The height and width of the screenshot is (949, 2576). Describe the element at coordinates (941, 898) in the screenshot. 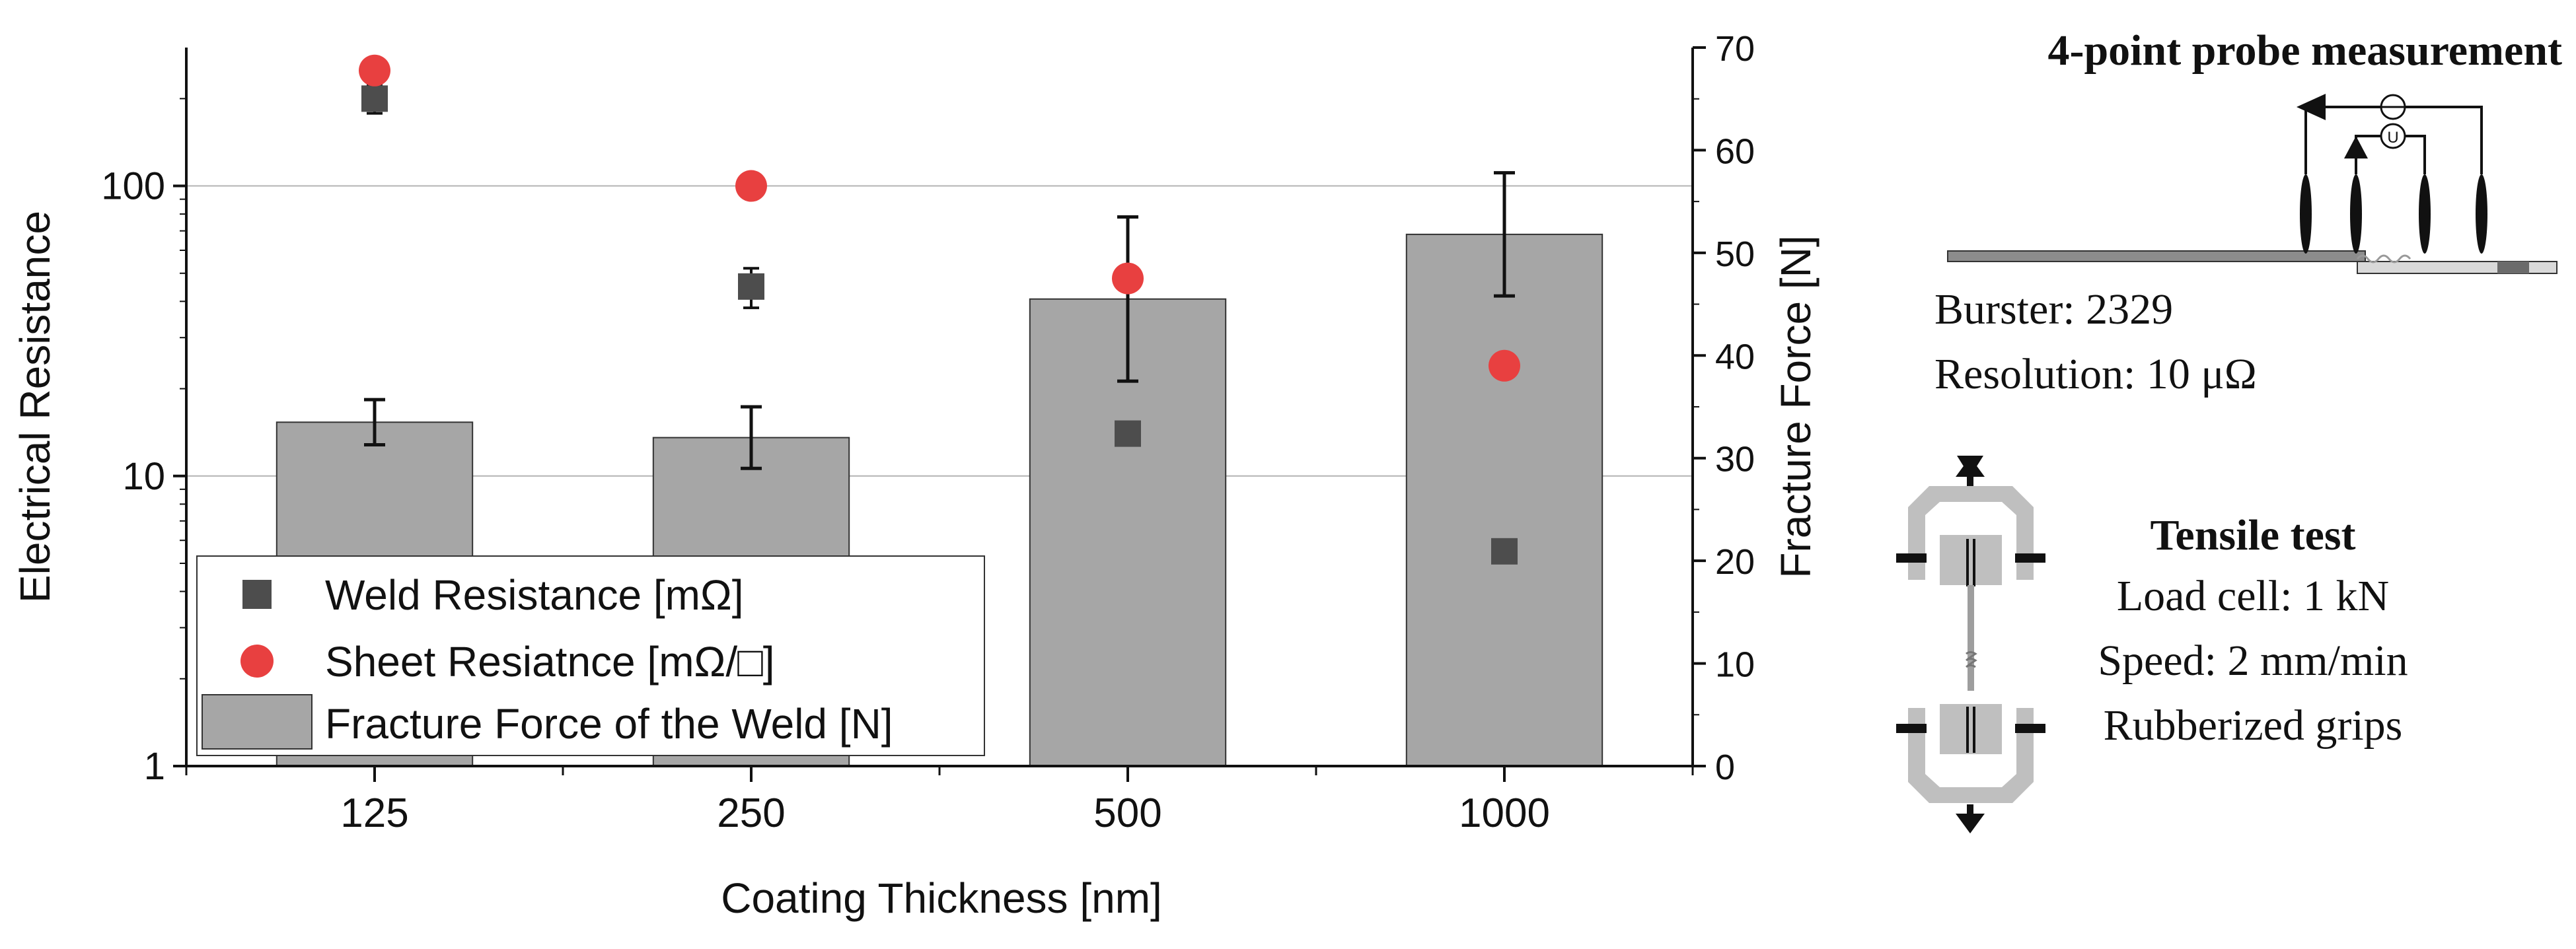

I see `x-axis-title: Coating Thickness [nm]` at that location.